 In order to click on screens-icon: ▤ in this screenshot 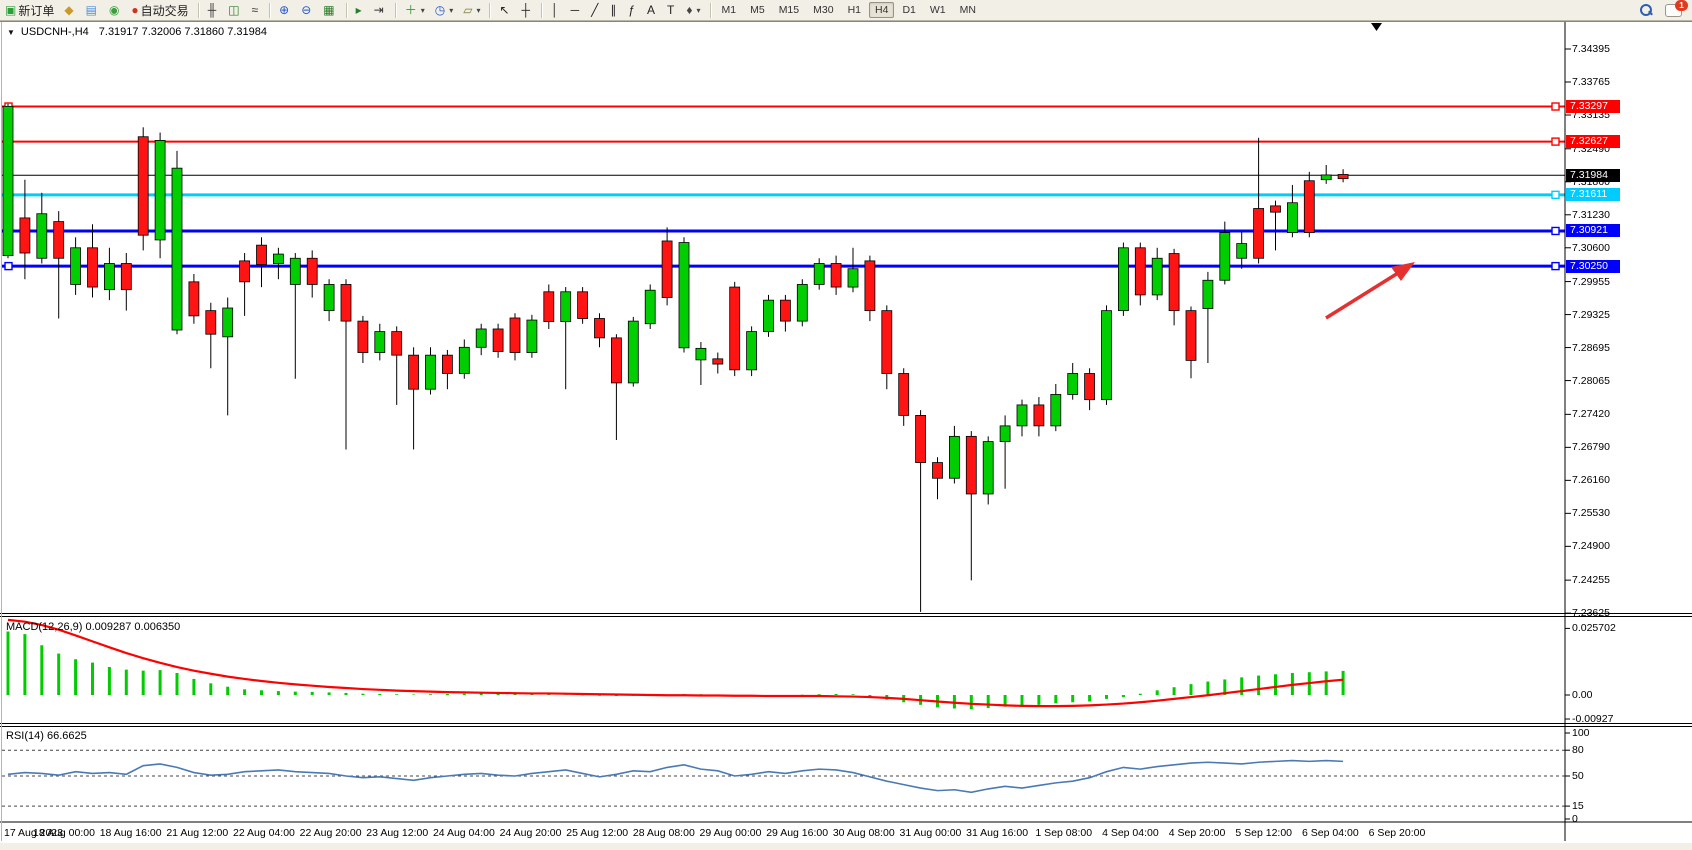, I will do `click(91, 10)`.